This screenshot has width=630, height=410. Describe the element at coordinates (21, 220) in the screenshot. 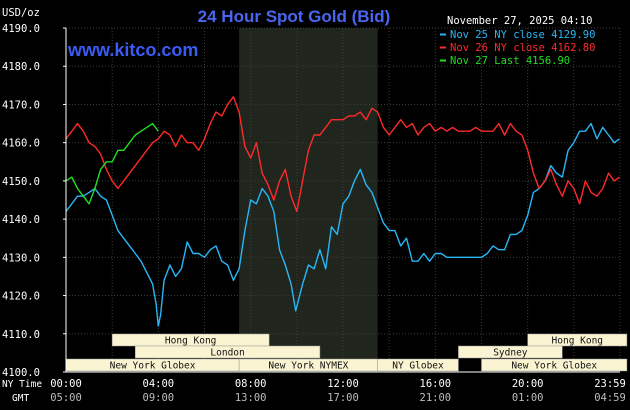

I see `y-tick-label: 4140.0` at that location.